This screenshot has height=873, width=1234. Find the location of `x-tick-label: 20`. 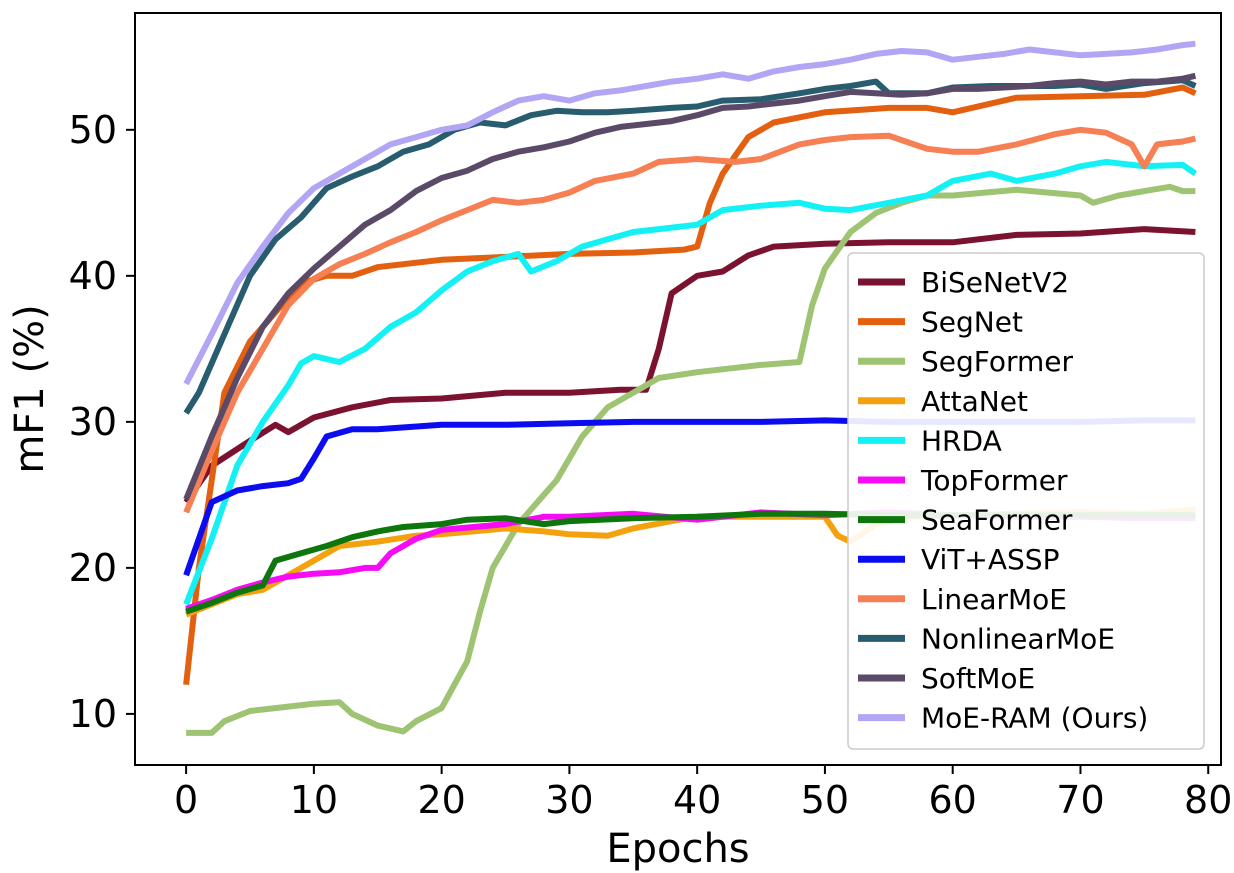

x-tick-label: 20 is located at coordinates (441, 800).